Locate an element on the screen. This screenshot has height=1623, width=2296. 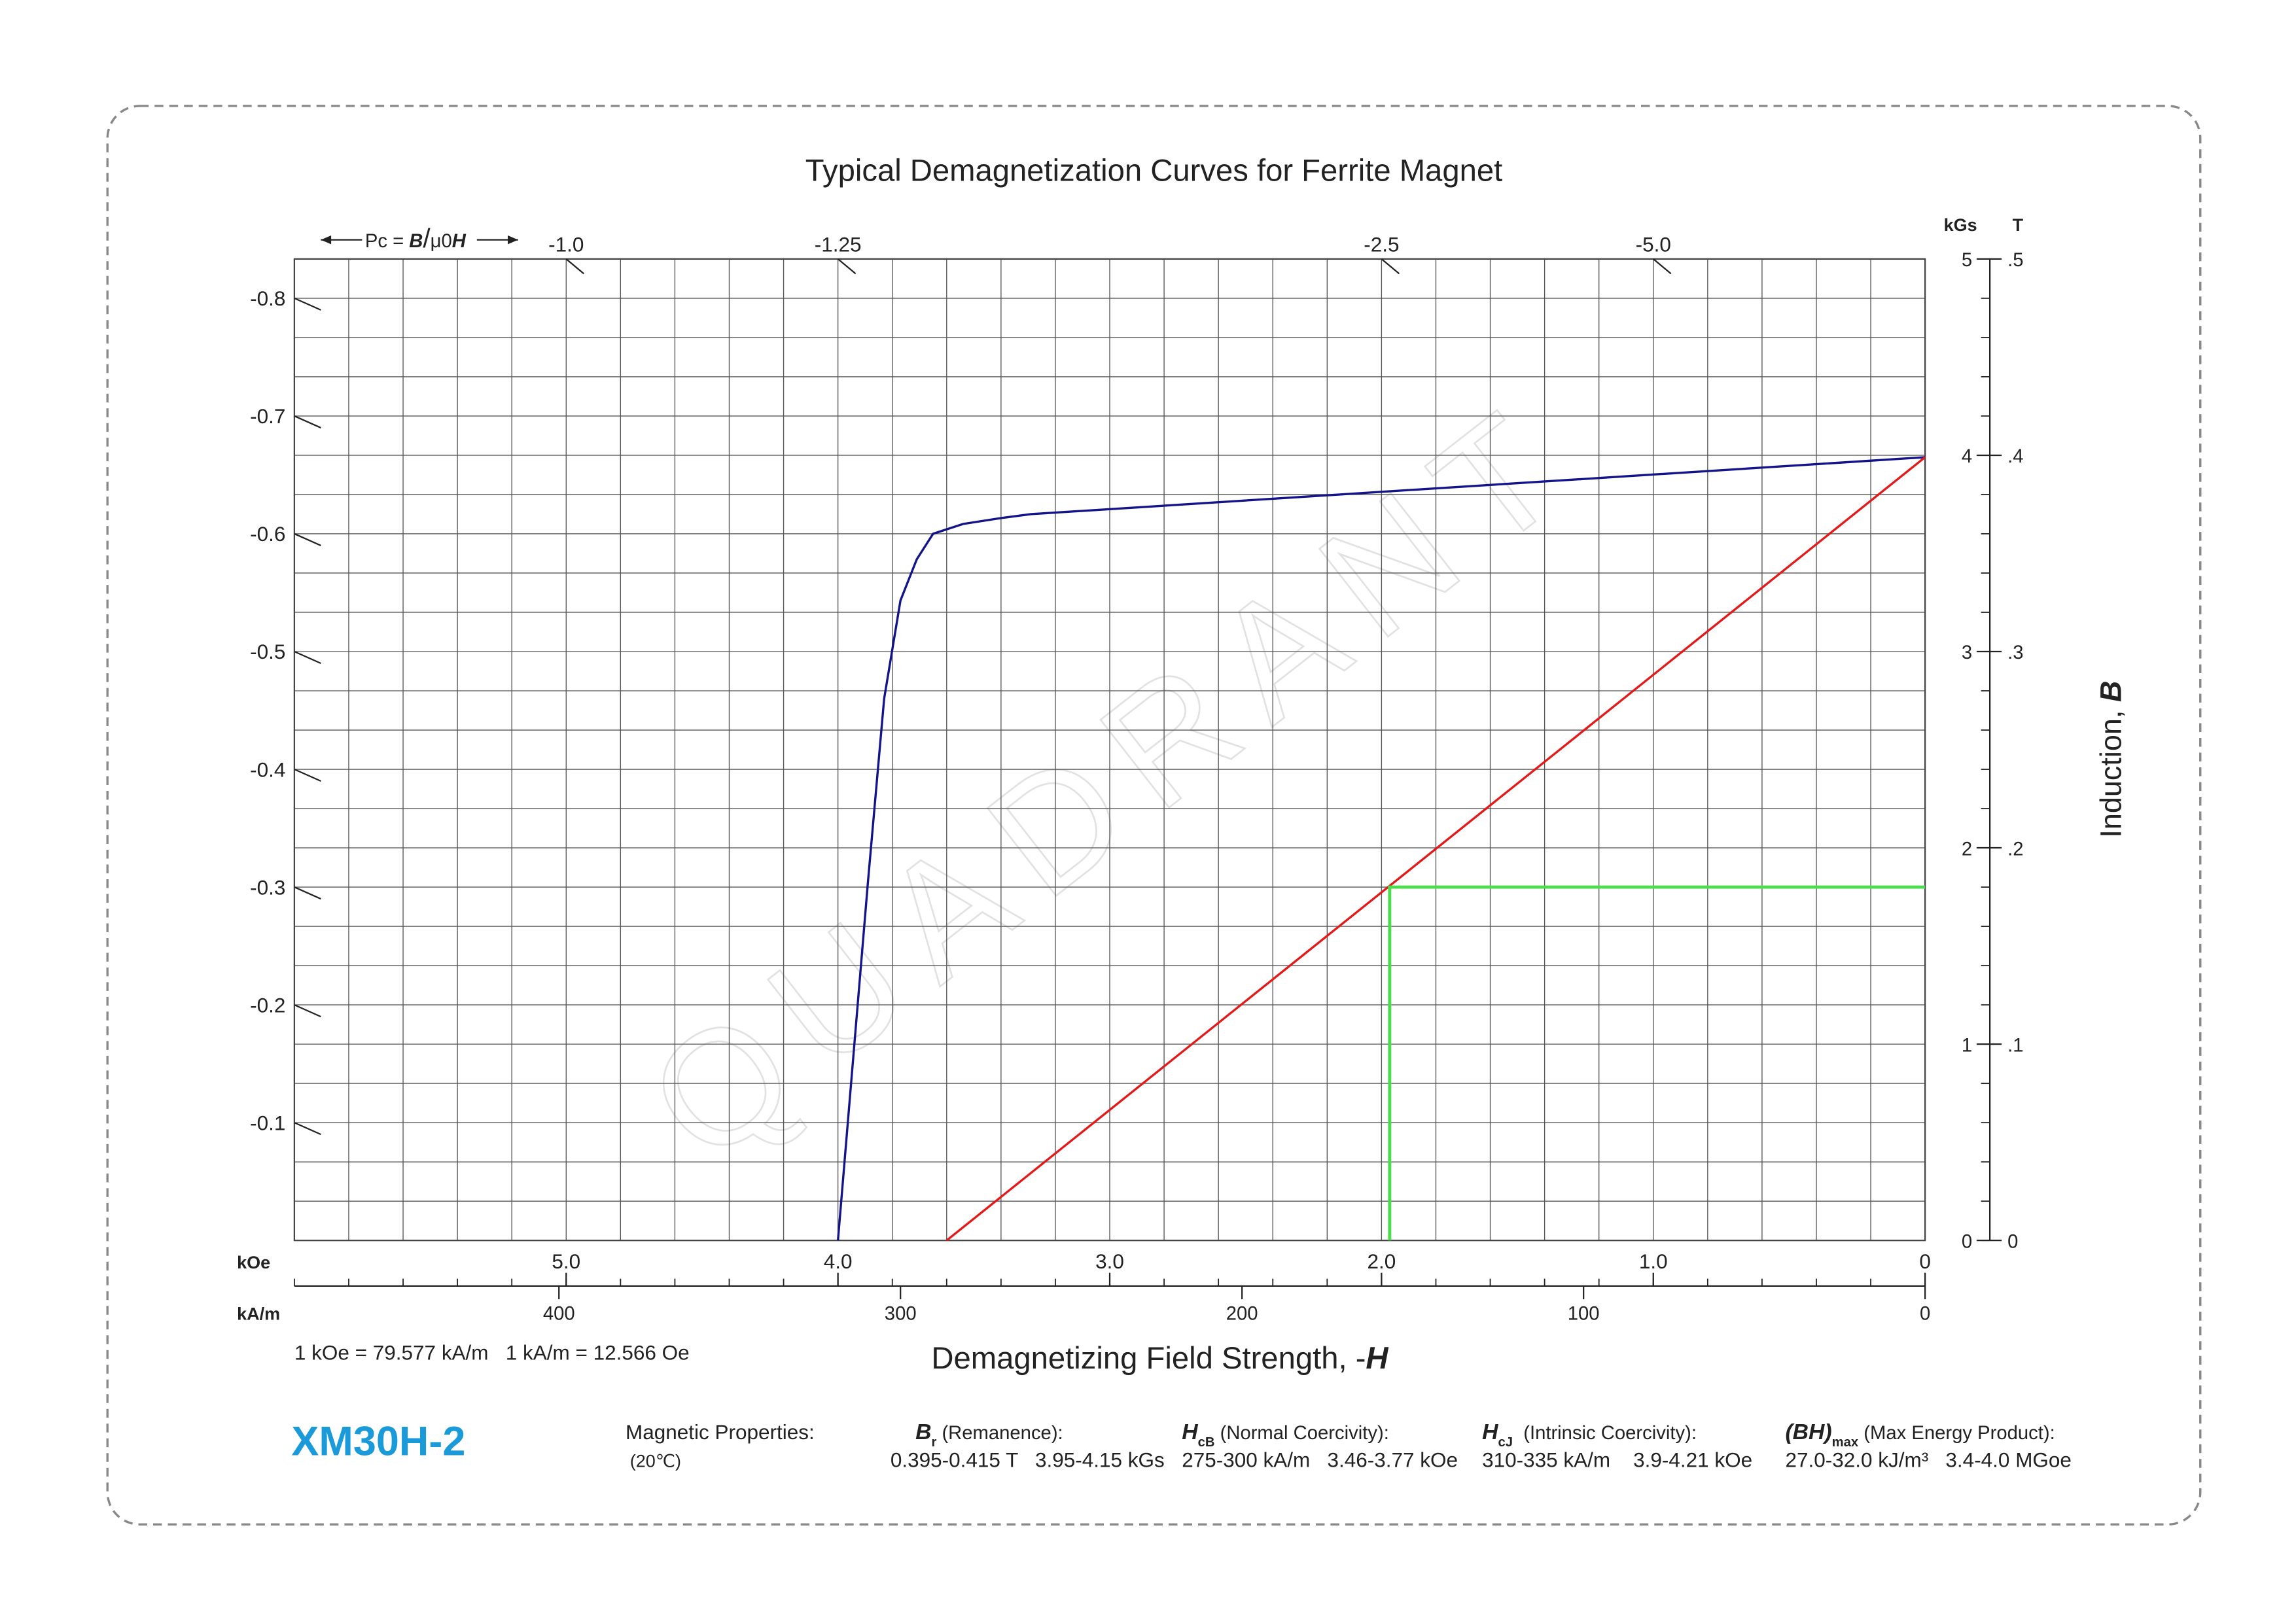
pc-text: / is located at coordinates (427, 238).